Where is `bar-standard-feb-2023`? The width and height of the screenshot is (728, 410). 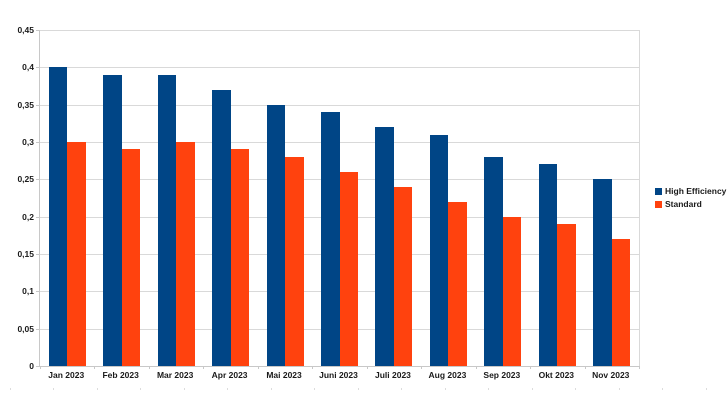
bar-standard-feb-2023 is located at coordinates (131, 257).